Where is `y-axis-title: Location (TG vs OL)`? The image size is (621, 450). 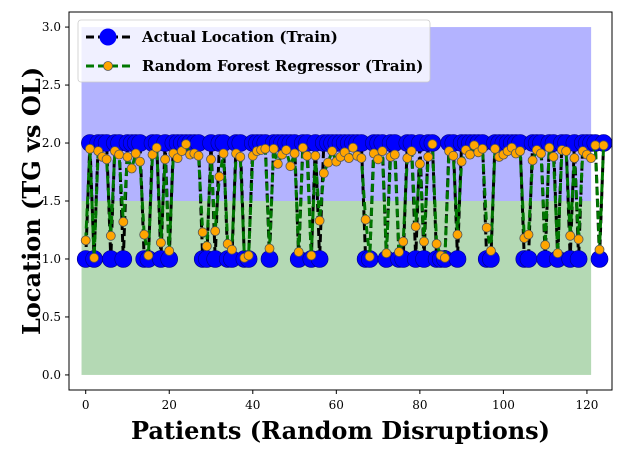
y-axis-title: Location (TG vs OL) is located at coordinates (31, 201).